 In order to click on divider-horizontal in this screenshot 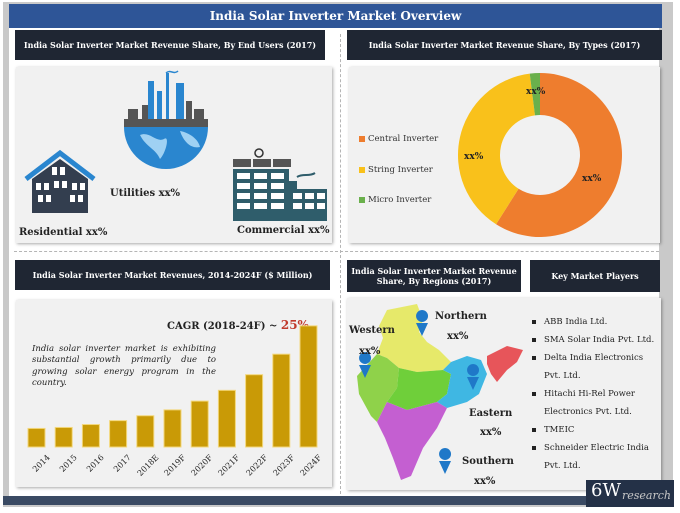, I will do `click(336, 251)`.